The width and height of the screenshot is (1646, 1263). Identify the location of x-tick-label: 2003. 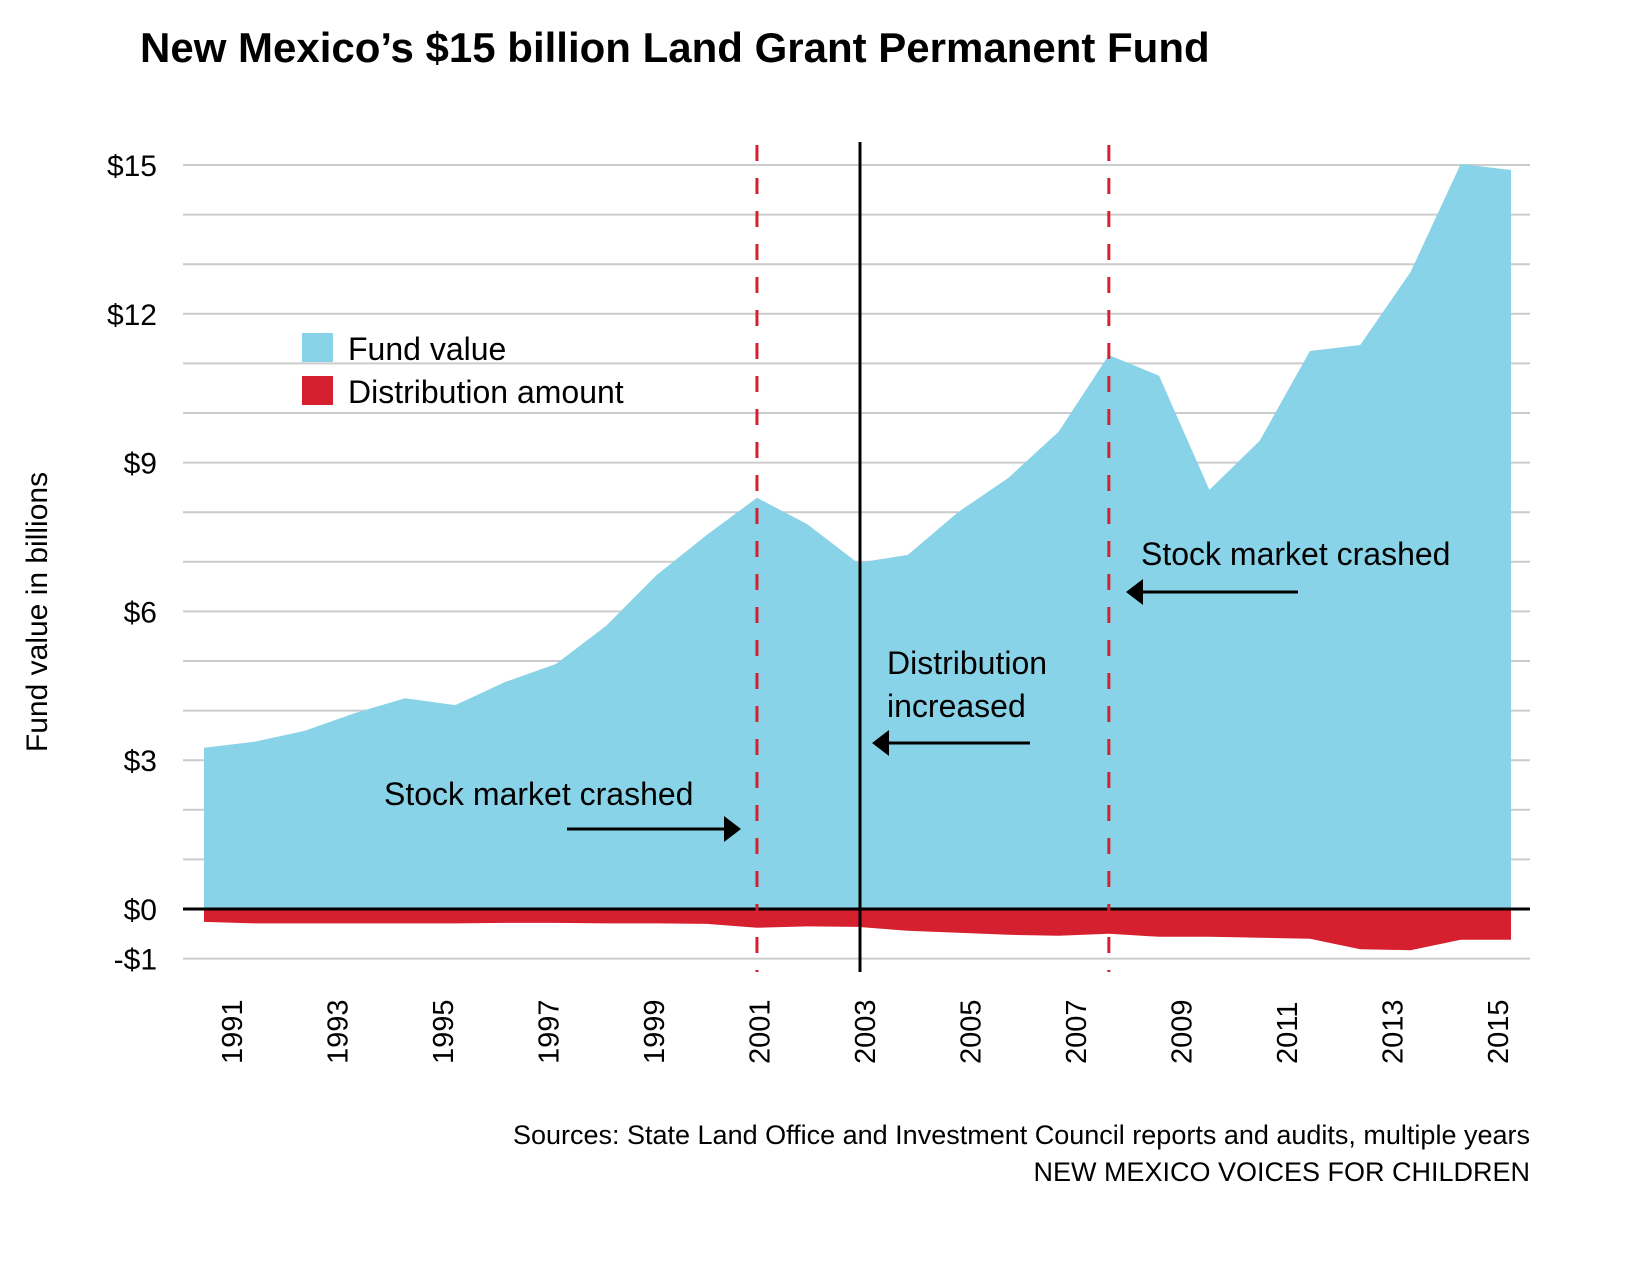
(866, 1031).